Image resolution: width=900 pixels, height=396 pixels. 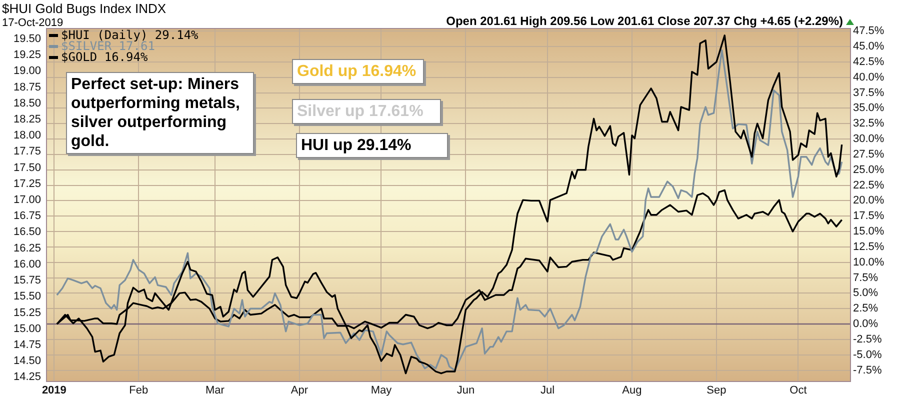 What do you see at coordinates (868, 62) in the screenshot?
I see `y2-tick-label: 42.5%` at bounding box center [868, 62].